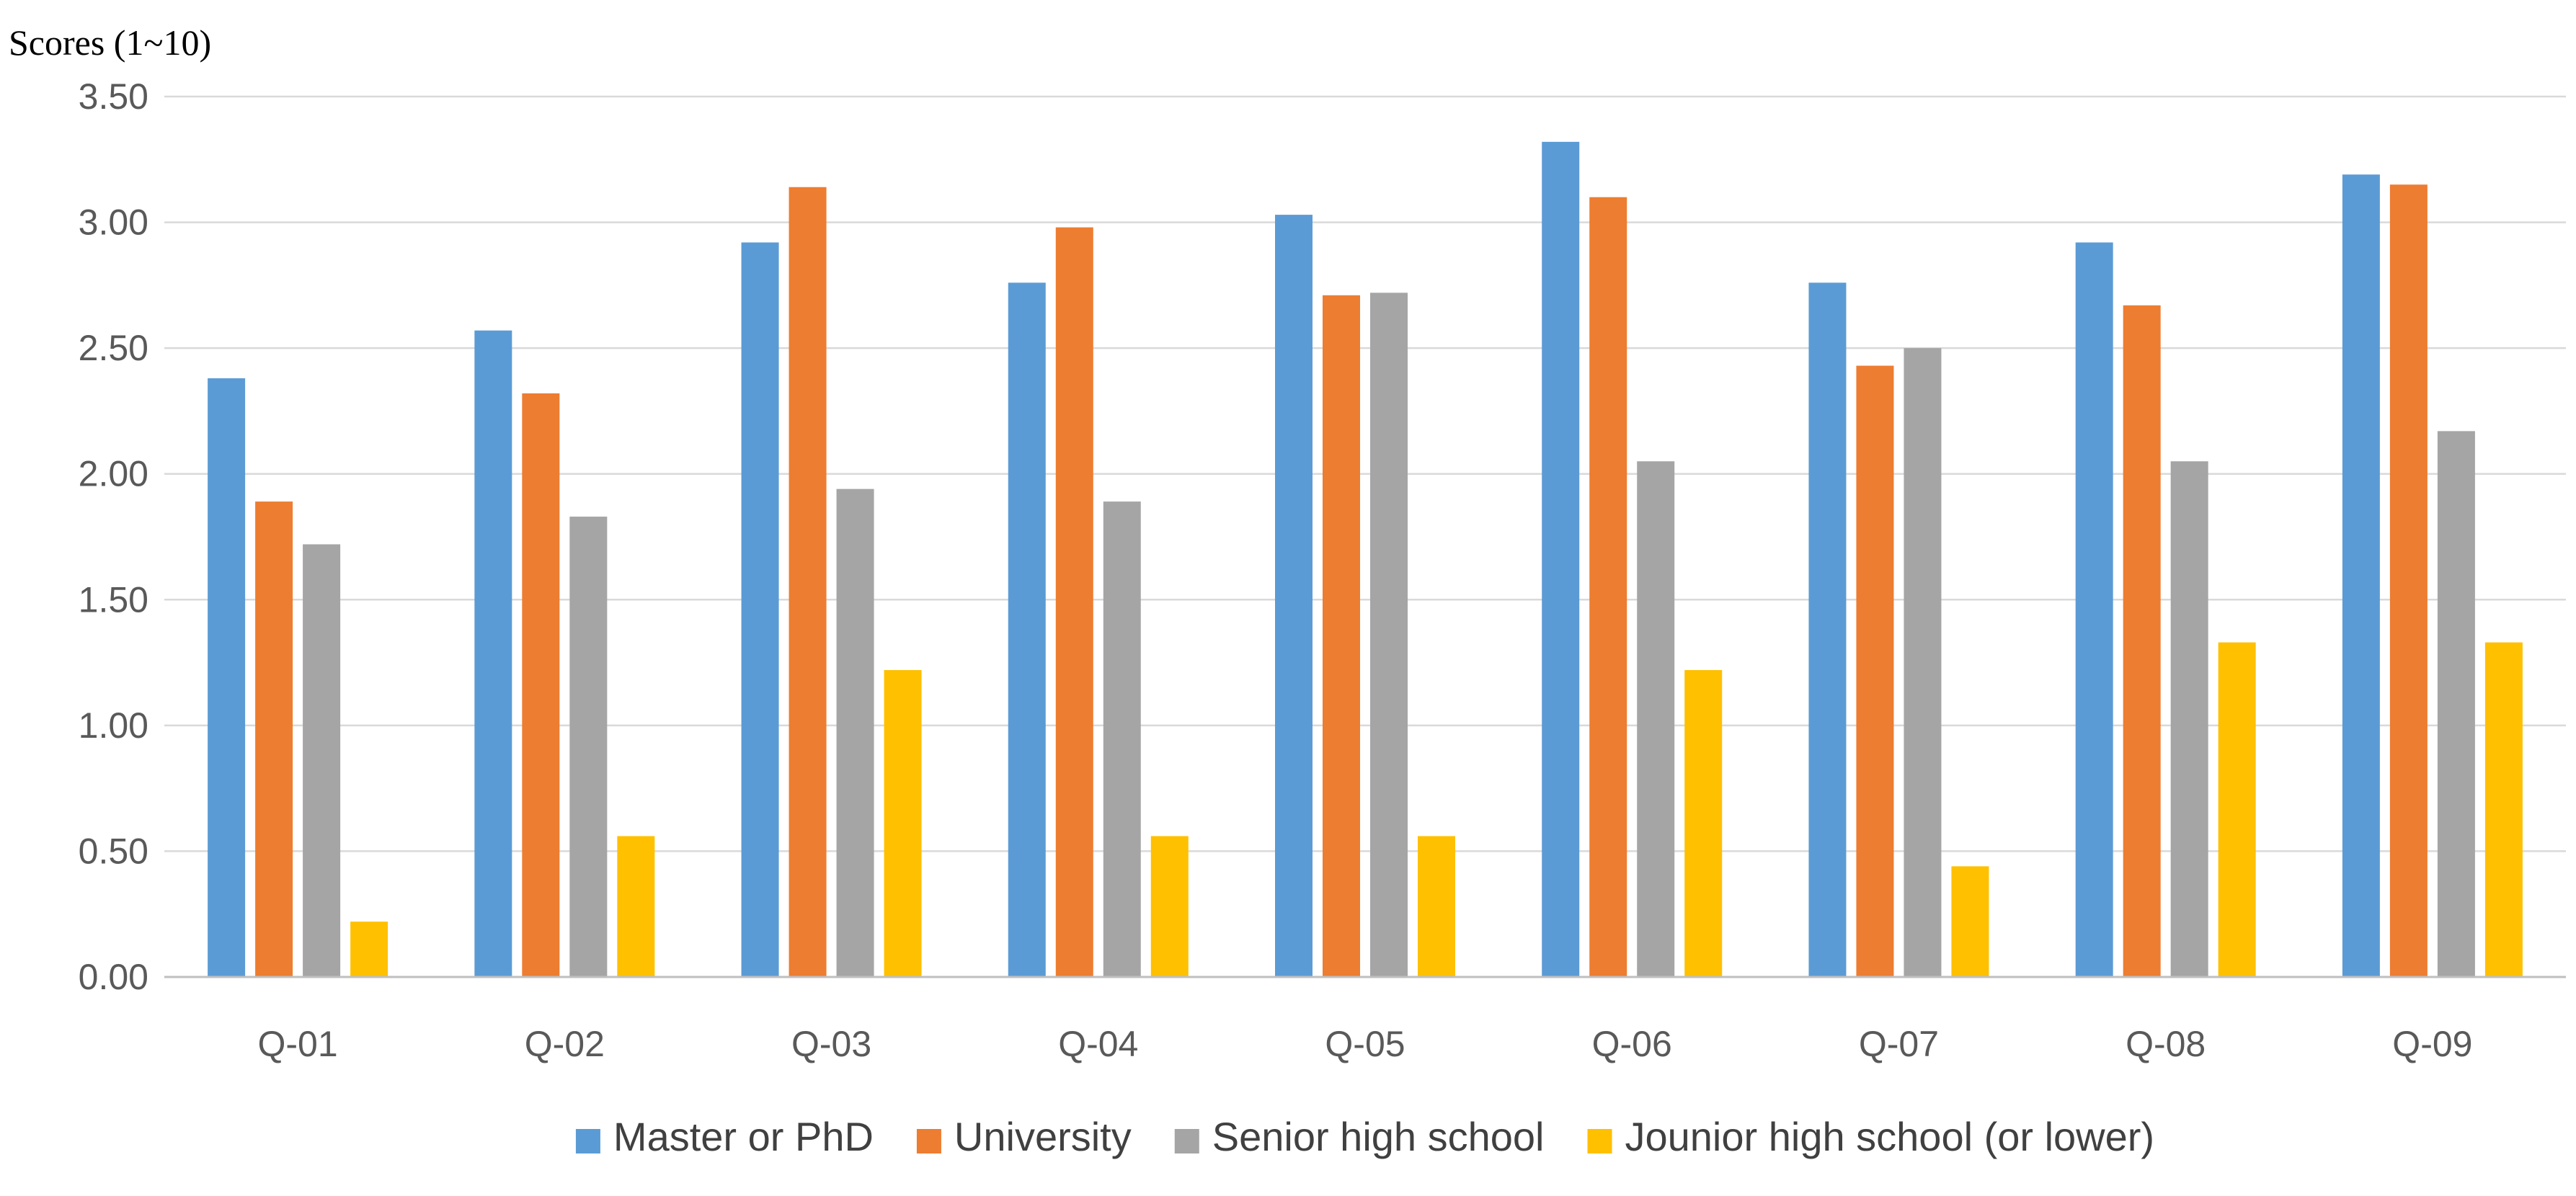 Image resolution: width=2576 pixels, height=1196 pixels. Describe the element at coordinates (113, 348) in the screenshot. I see `y-tick-label: 2.50` at that location.